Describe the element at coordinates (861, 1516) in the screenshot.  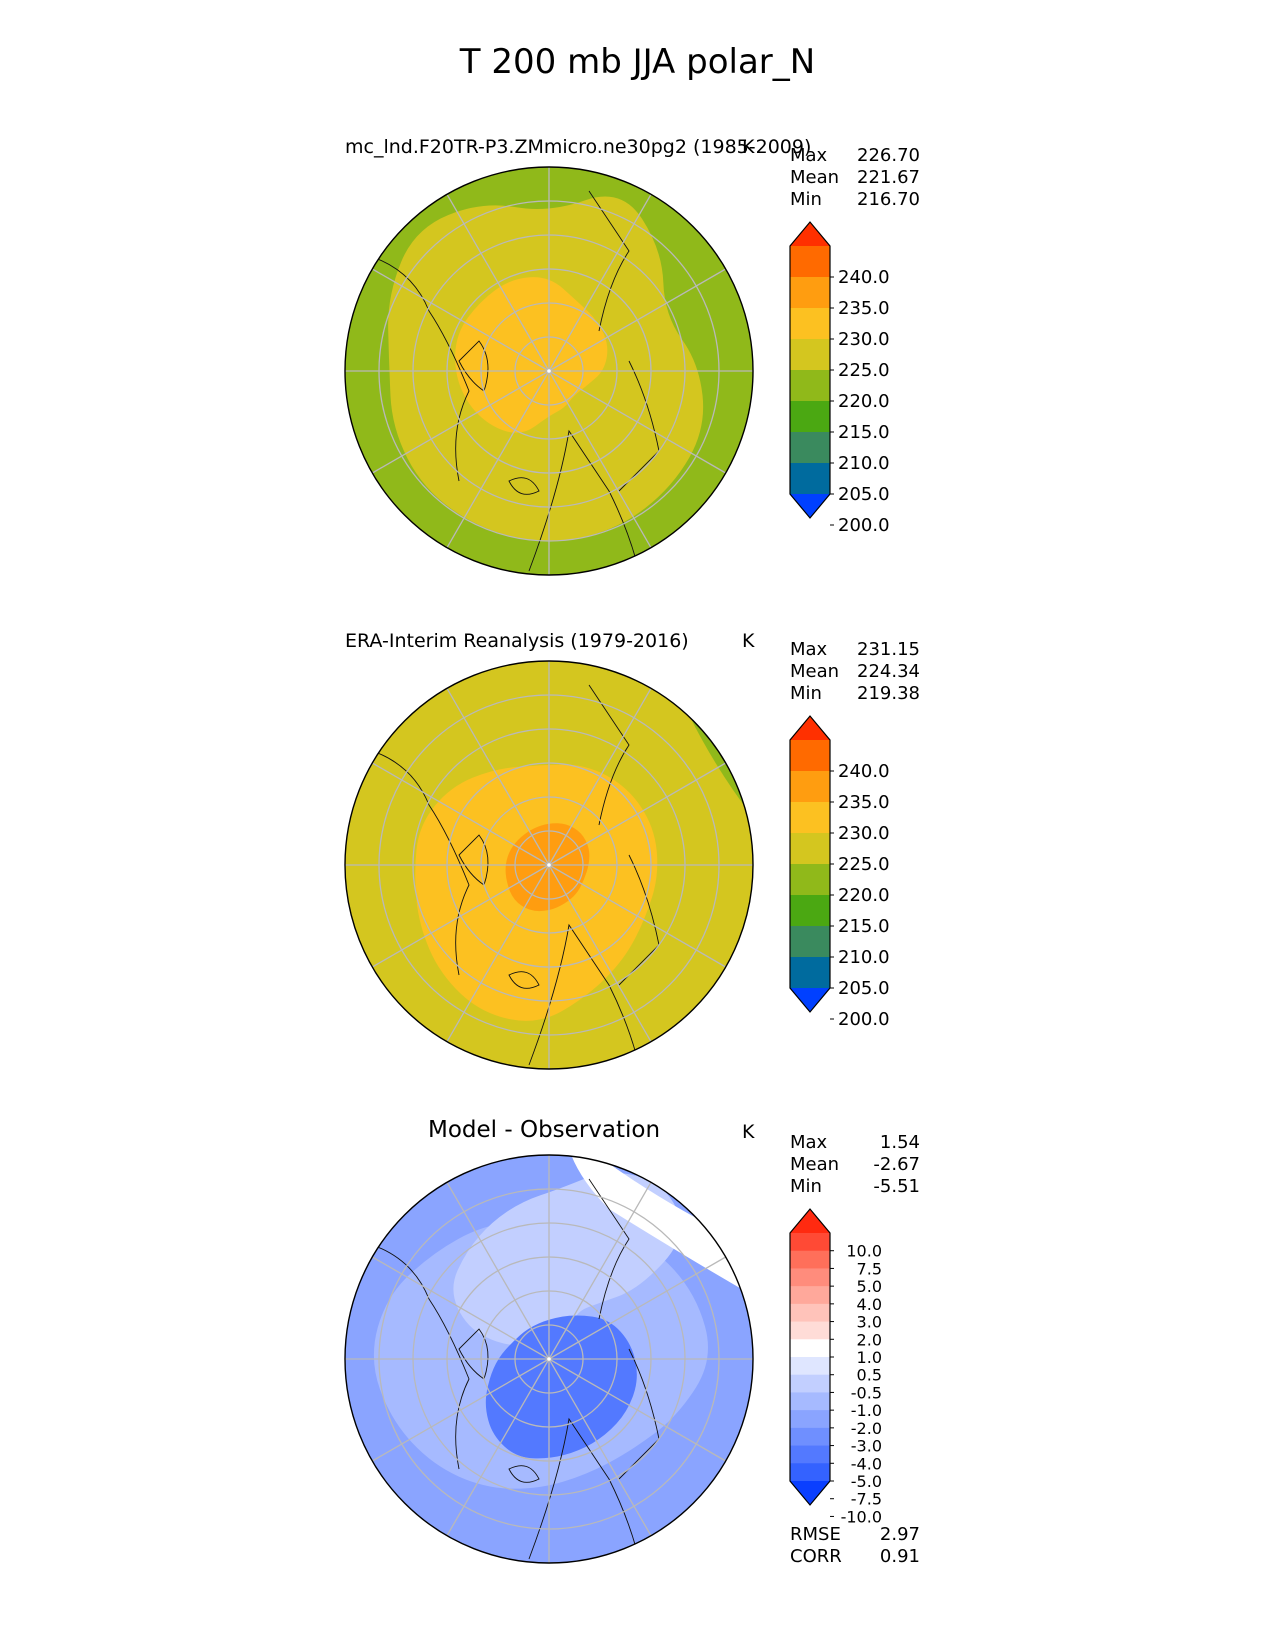
I see `colorbar-tick-label: -10.0` at that location.